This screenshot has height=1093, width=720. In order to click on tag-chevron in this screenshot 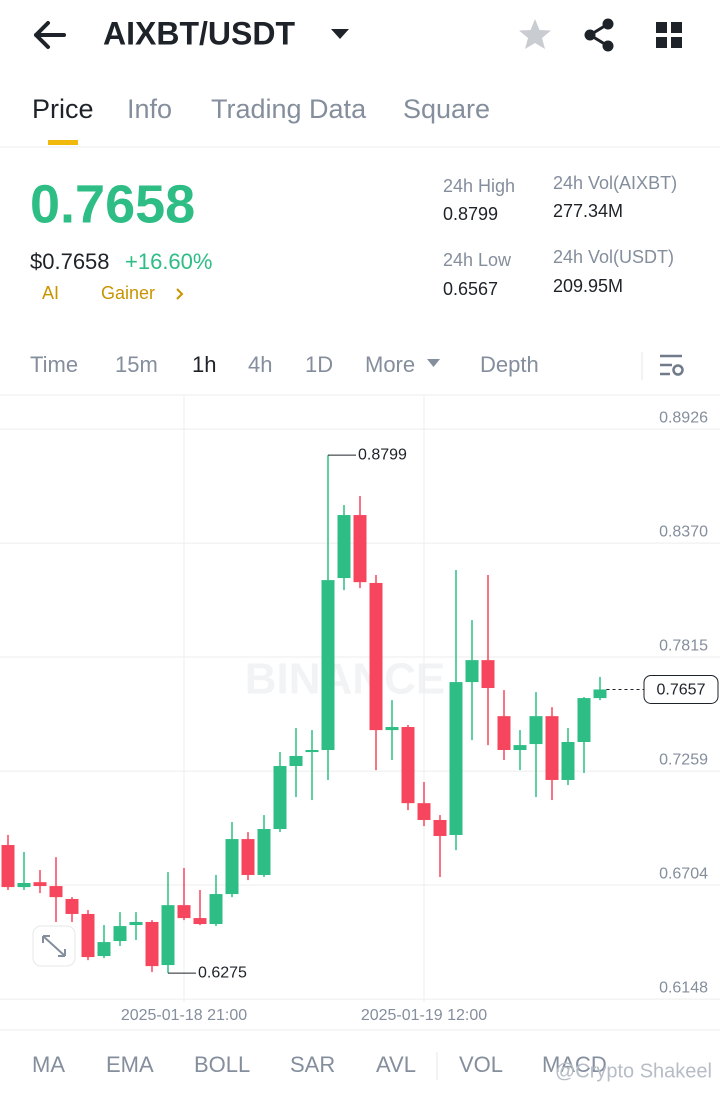, I will do `click(180, 294)`.